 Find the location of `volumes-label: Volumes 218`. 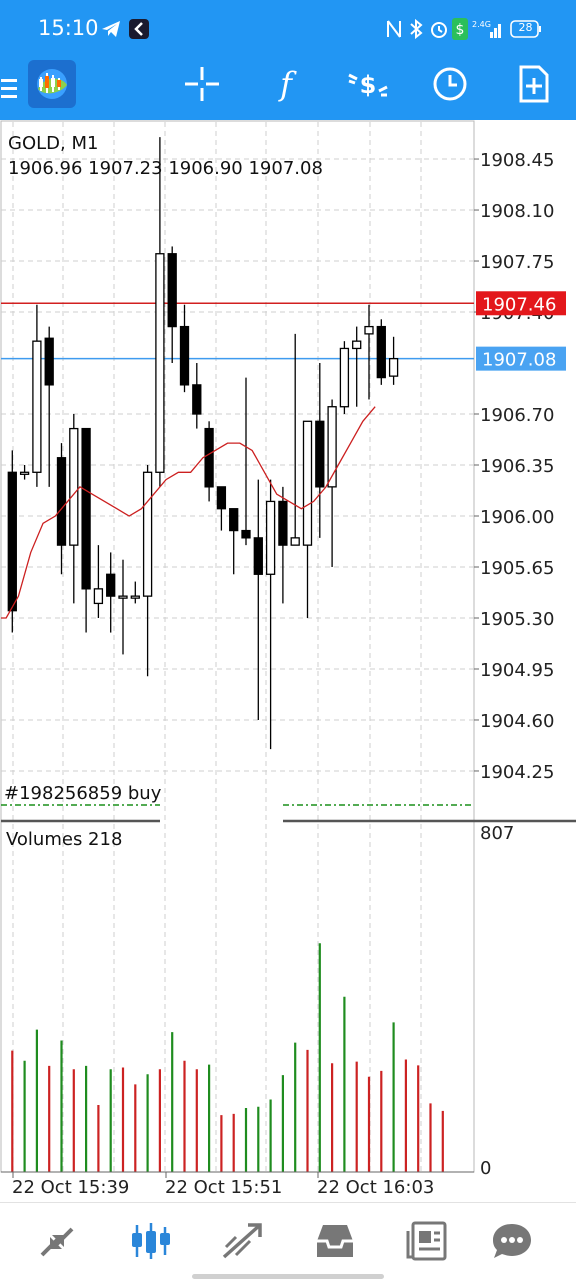

volumes-label: Volumes 218 is located at coordinates (64, 839).